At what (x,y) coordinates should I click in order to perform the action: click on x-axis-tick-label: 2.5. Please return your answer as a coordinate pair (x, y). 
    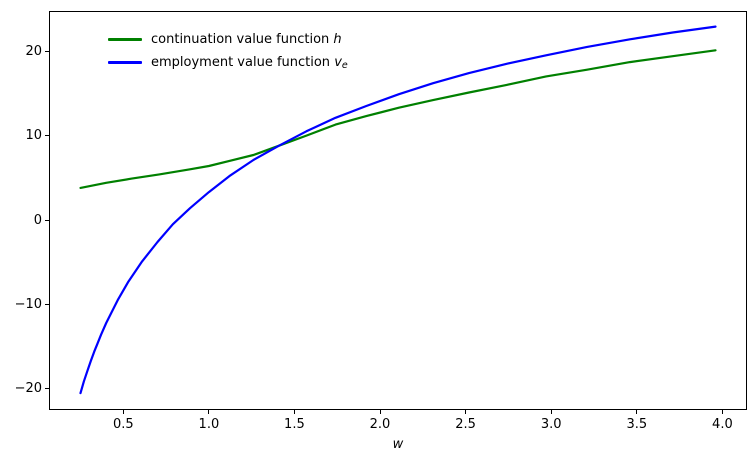
    Looking at the image, I should click on (465, 424).